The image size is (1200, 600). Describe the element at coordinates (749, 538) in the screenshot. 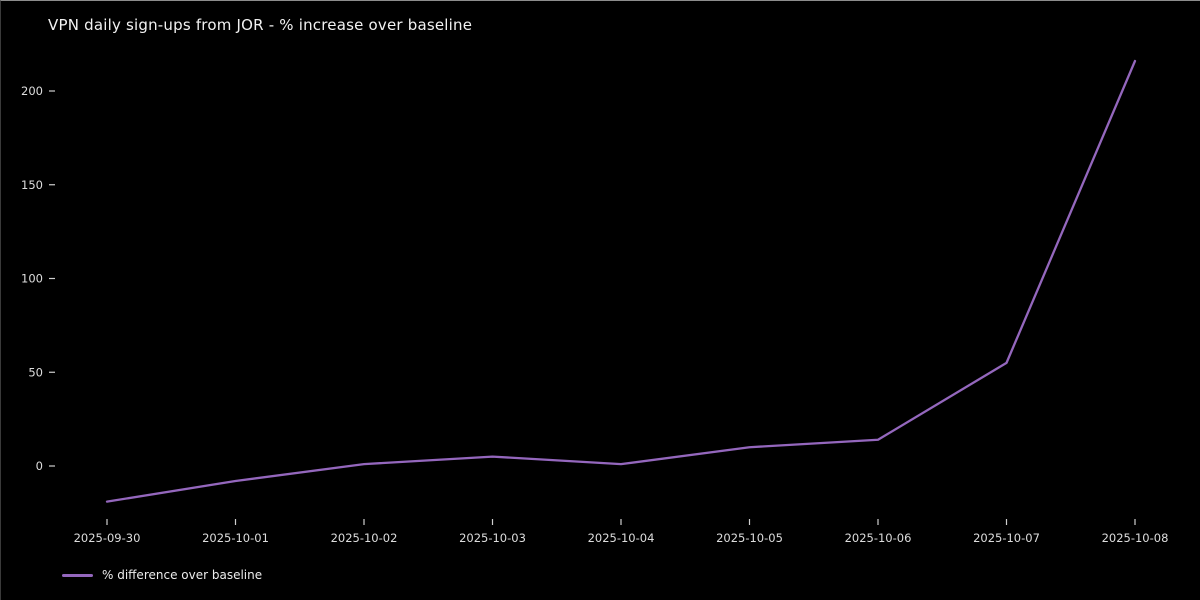

I see `x-tick-label: 2025-10-05` at that location.